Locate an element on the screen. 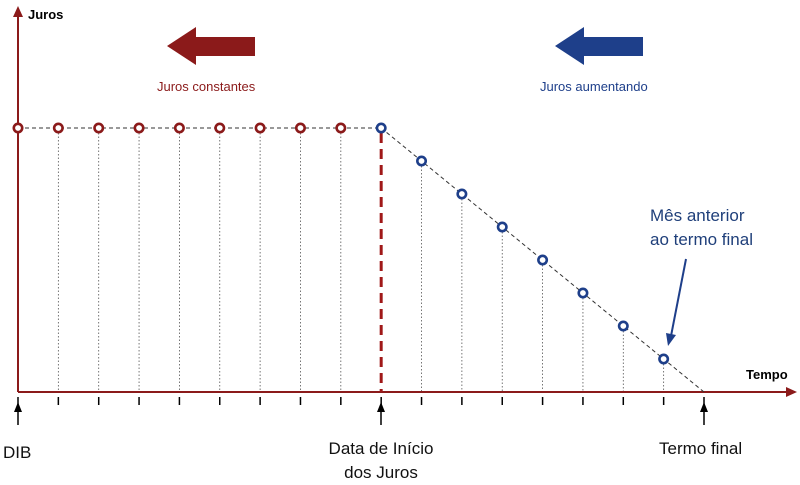 Image resolution: width=800 pixels, height=485 pixels. annotation-line-1: Mês anterior is located at coordinates (697, 215).